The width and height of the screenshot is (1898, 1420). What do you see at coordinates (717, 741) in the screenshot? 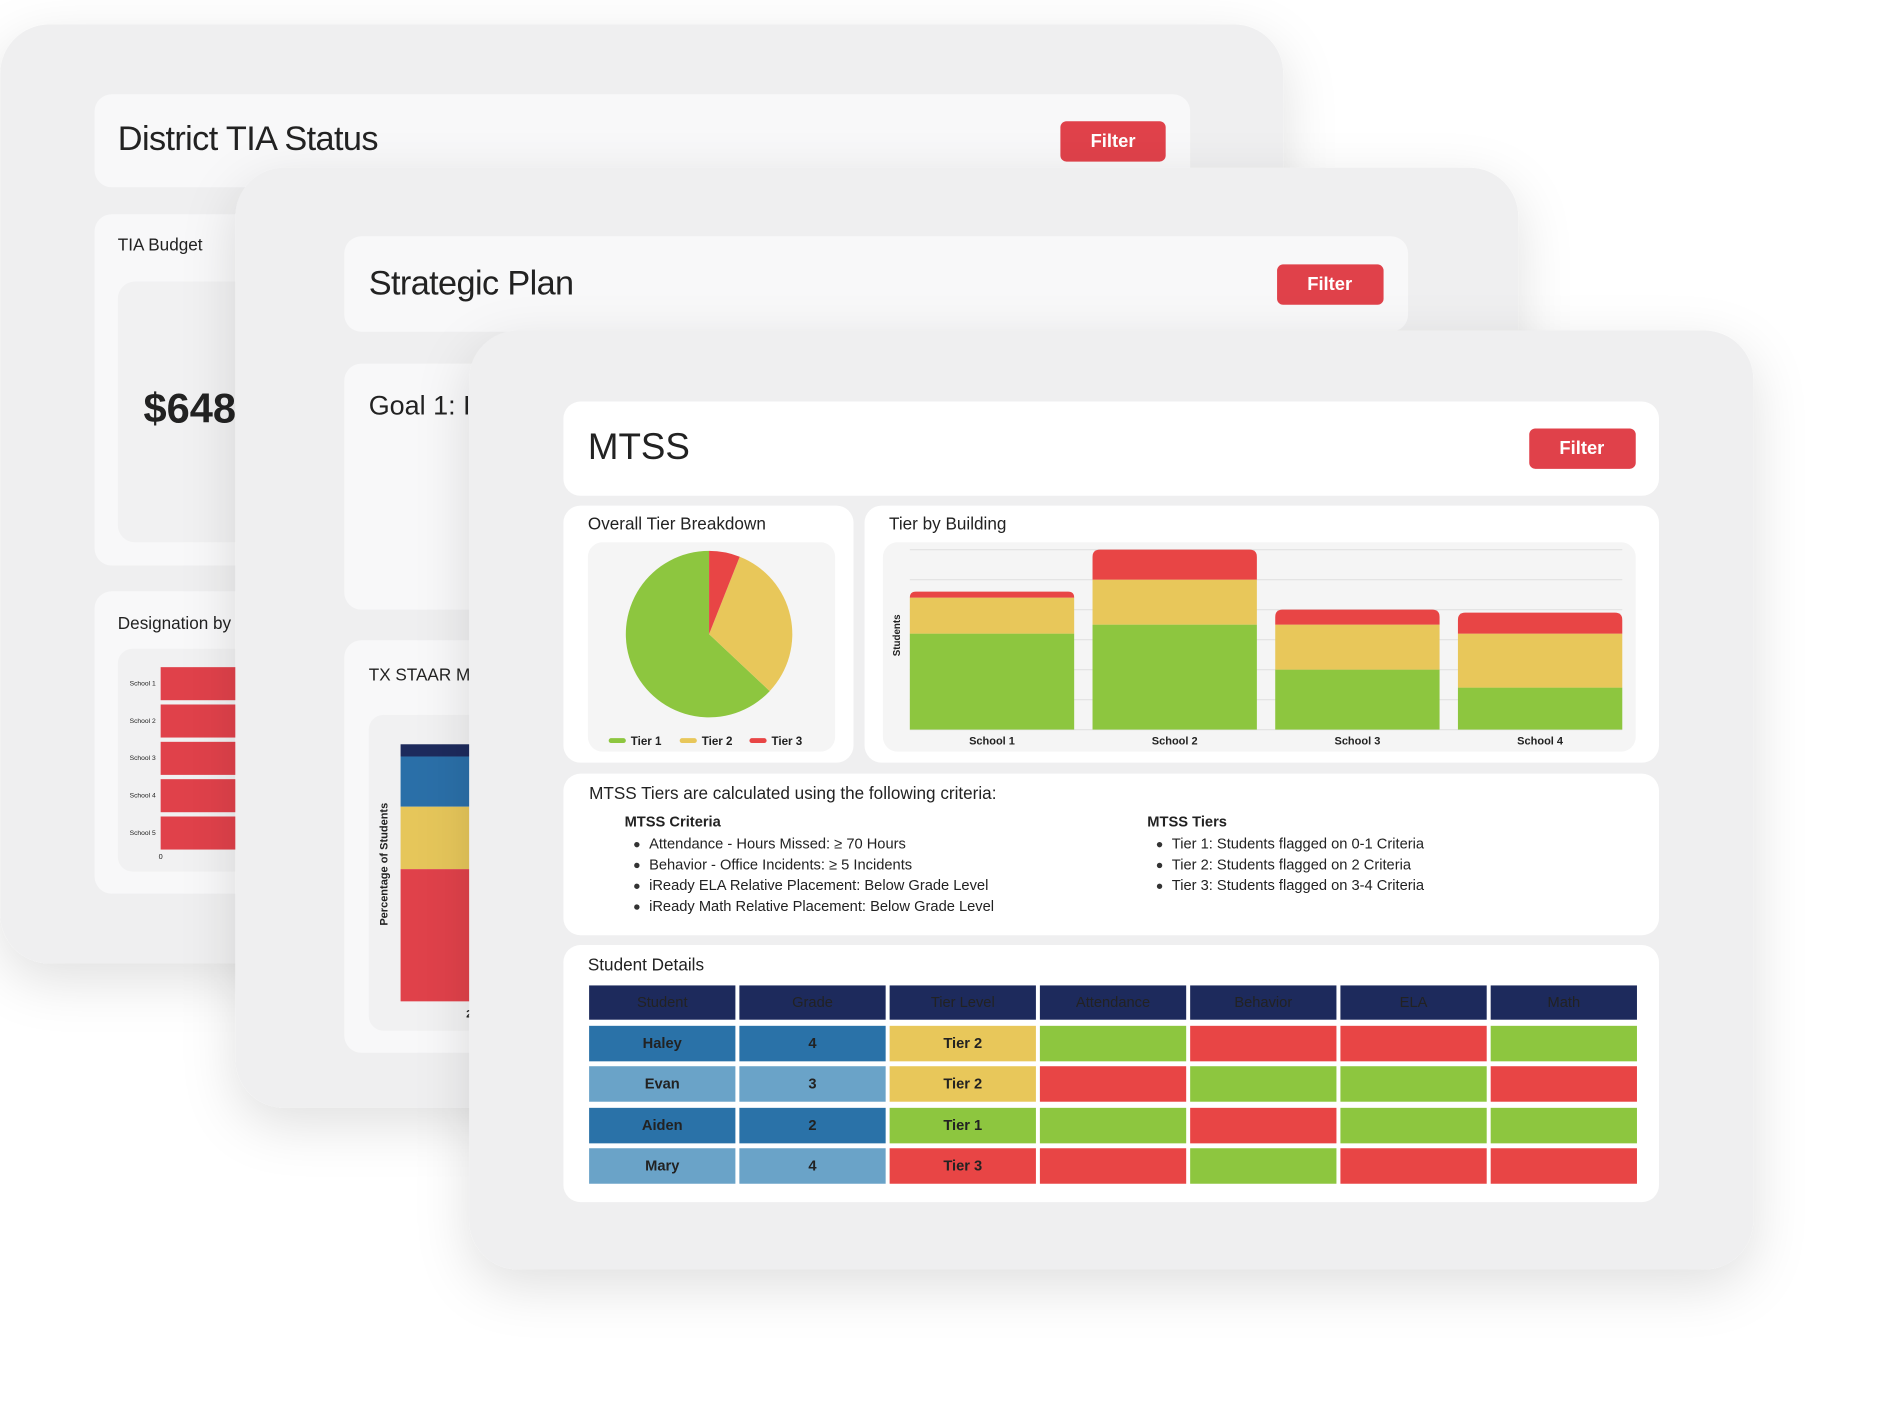
I see `legend-label: Tier 2` at bounding box center [717, 741].